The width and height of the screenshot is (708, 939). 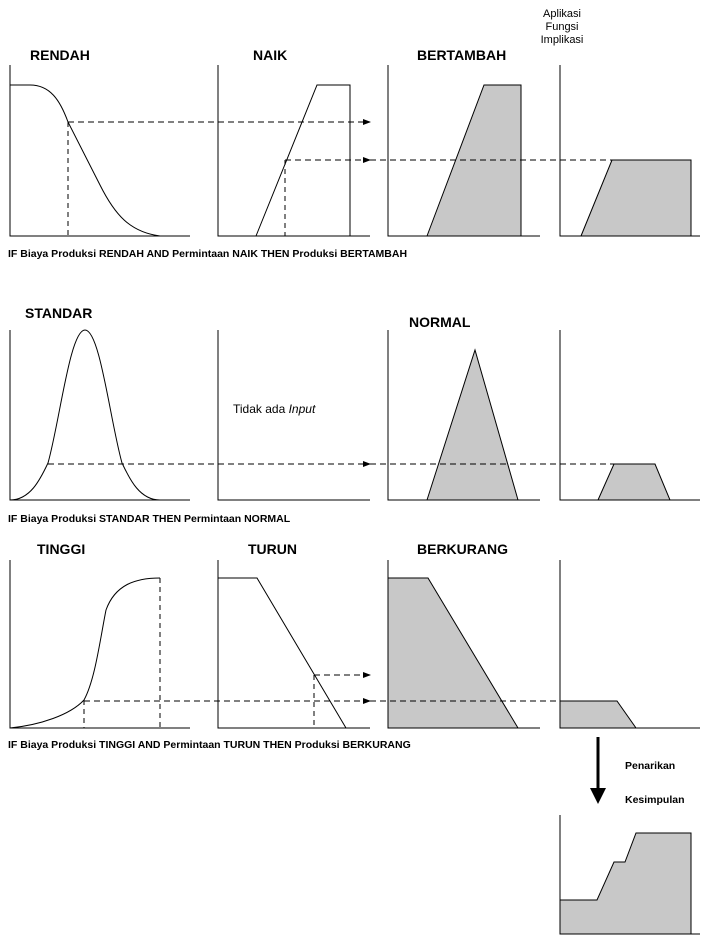 I want to click on implication-title-line-1: Aplikasi, so click(x=562, y=14).